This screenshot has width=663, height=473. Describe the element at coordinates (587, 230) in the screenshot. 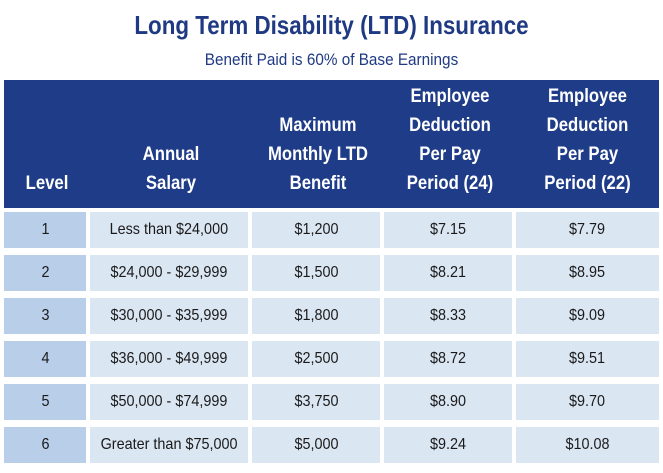

I see `cell-deduction-22: $7.79` at that location.